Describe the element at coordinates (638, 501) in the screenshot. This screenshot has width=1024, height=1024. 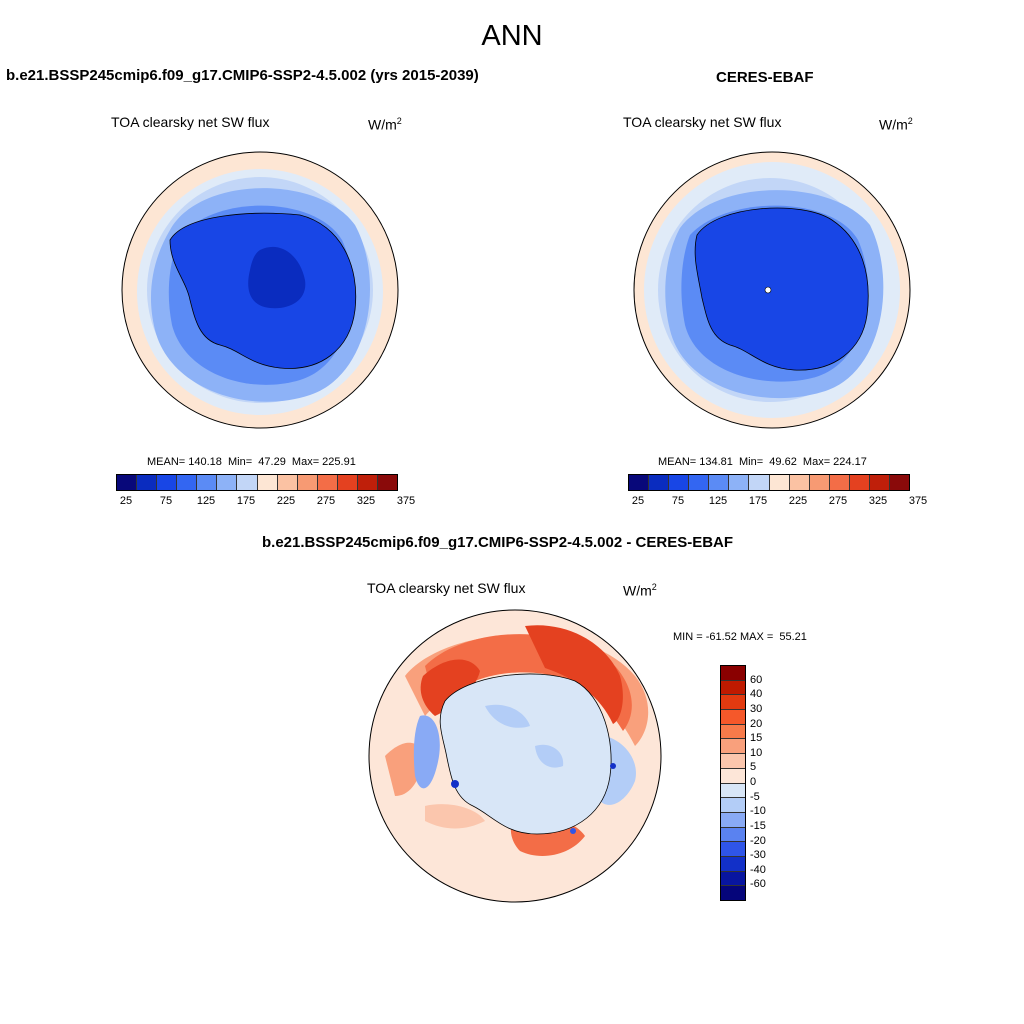
I see `obs-colorbar-tick-label: 25` at that location.